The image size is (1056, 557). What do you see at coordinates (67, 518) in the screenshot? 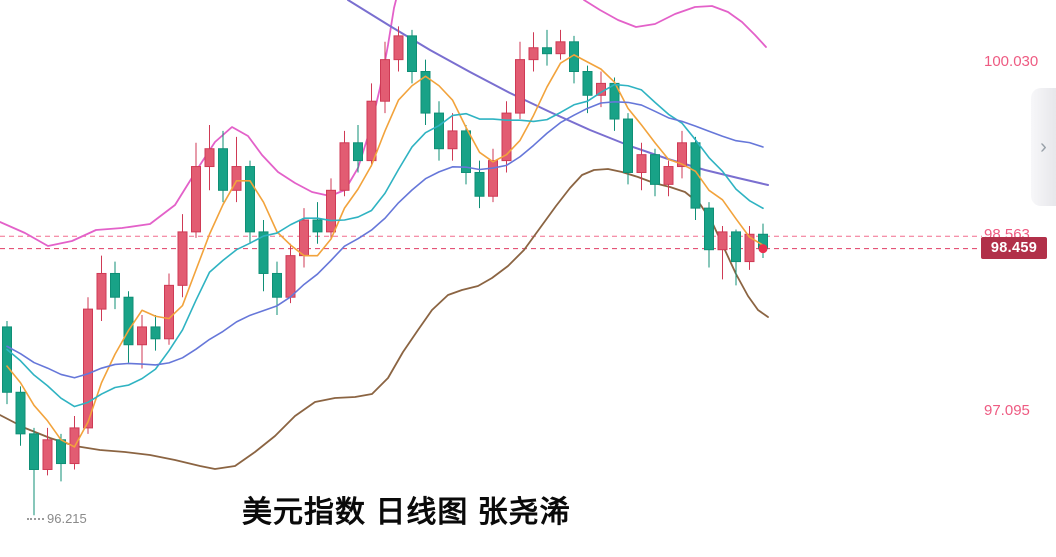
I see `low-price-label: 96.215` at bounding box center [67, 518].